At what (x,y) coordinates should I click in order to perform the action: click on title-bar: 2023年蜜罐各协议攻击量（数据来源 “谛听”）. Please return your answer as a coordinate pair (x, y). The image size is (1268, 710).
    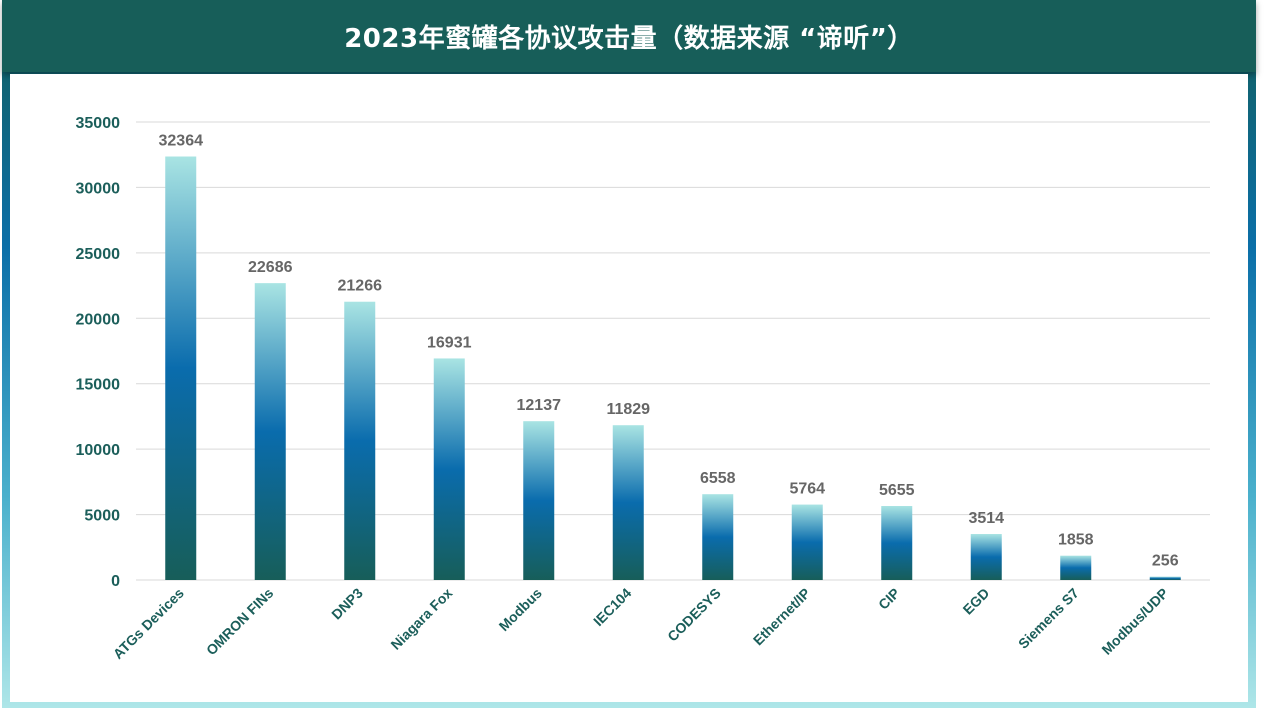
    Looking at the image, I should click on (629, 36).